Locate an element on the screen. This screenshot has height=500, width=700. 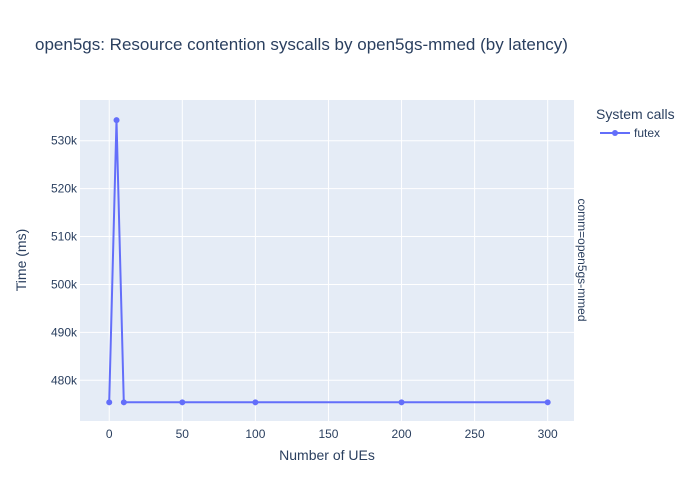
x-tick-labels: 0 50 100 150 200 250 300 is located at coordinates (332, 434).